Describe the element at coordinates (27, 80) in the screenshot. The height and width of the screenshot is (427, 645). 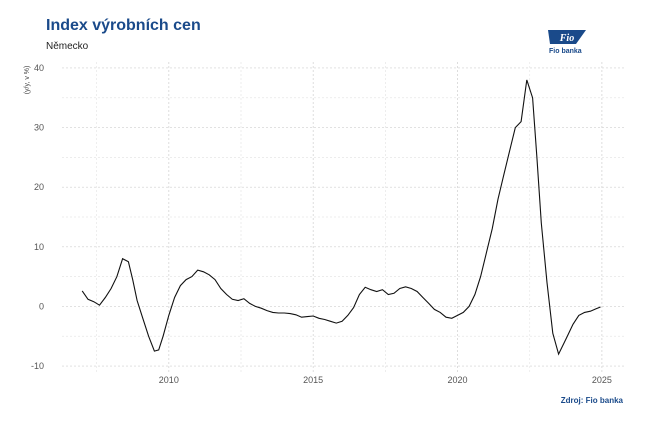
I see `y-axis-label: (y/y, v %)` at that location.